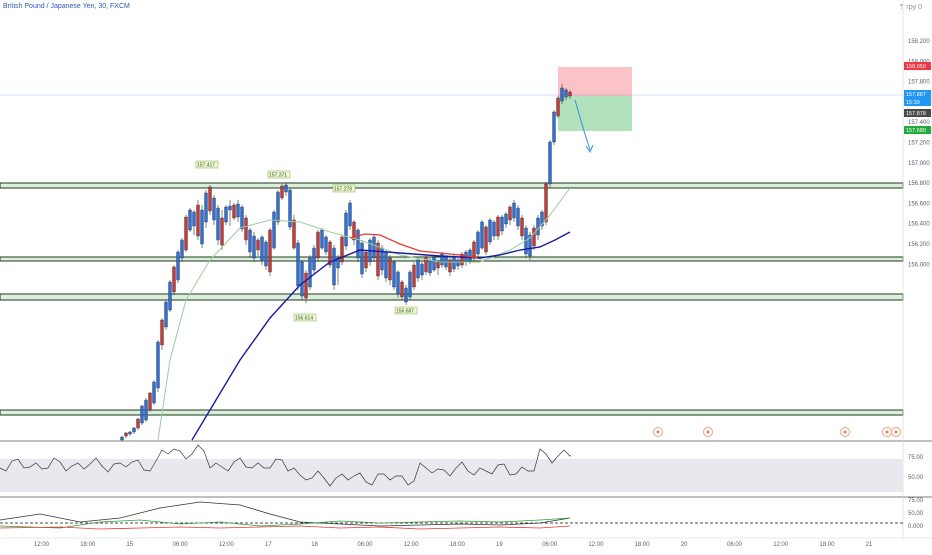 The height and width of the screenshot is (555, 932). What do you see at coordinates (917, 130) in the screenshot?
I see `target-price-badge` at bounding box center [917, 130].